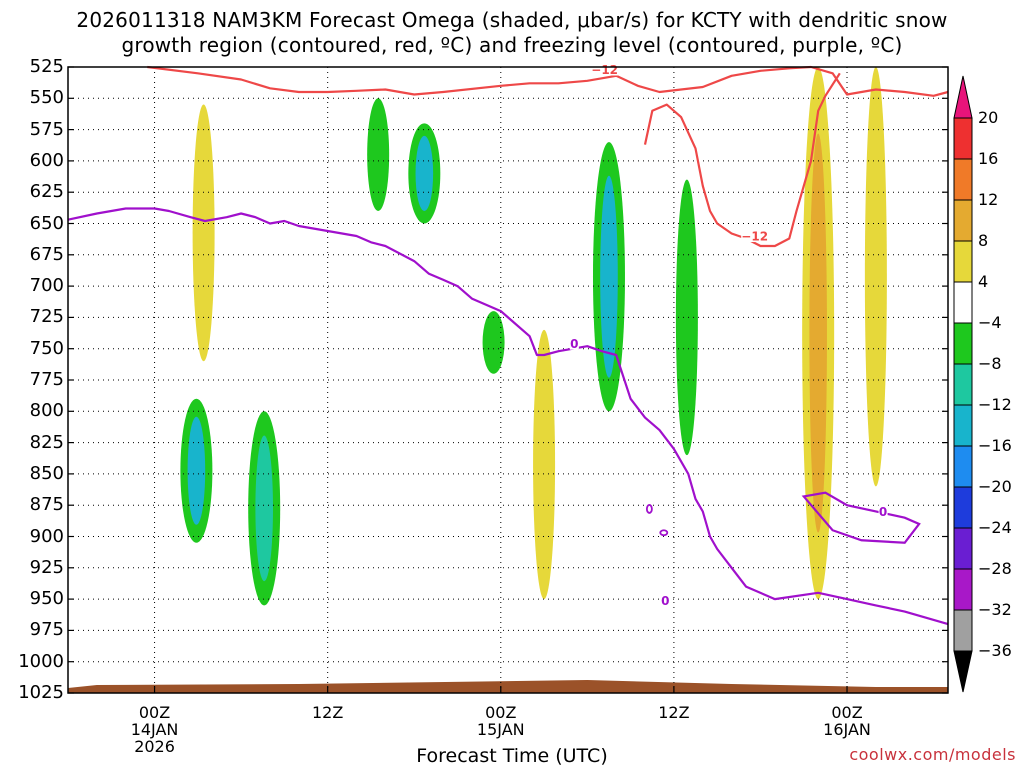 The image size is (1024, 768). I want to click on colorbar-label: −36, so click(995, 650).